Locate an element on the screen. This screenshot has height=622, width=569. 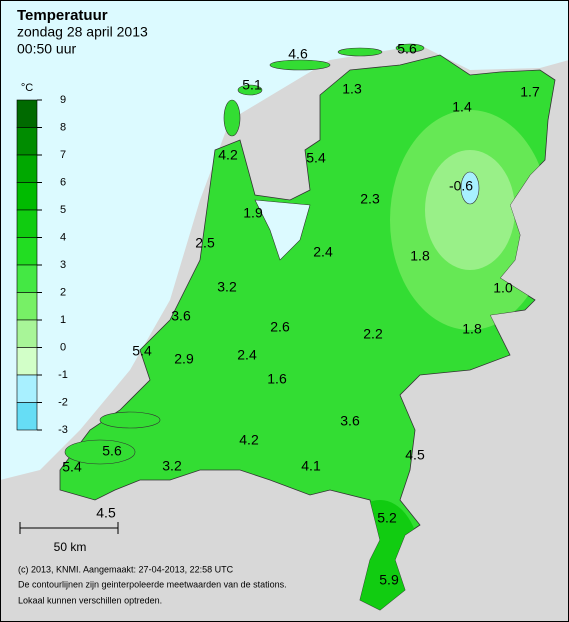
legend-label: 7 is located at coordinates (63, 155).